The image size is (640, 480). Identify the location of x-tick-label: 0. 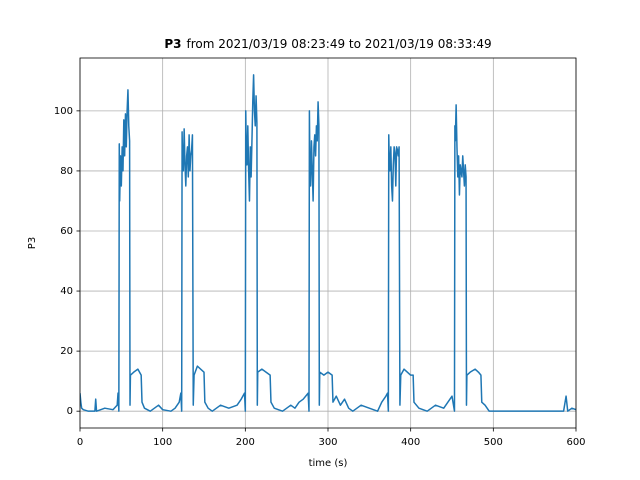
(80, 442).